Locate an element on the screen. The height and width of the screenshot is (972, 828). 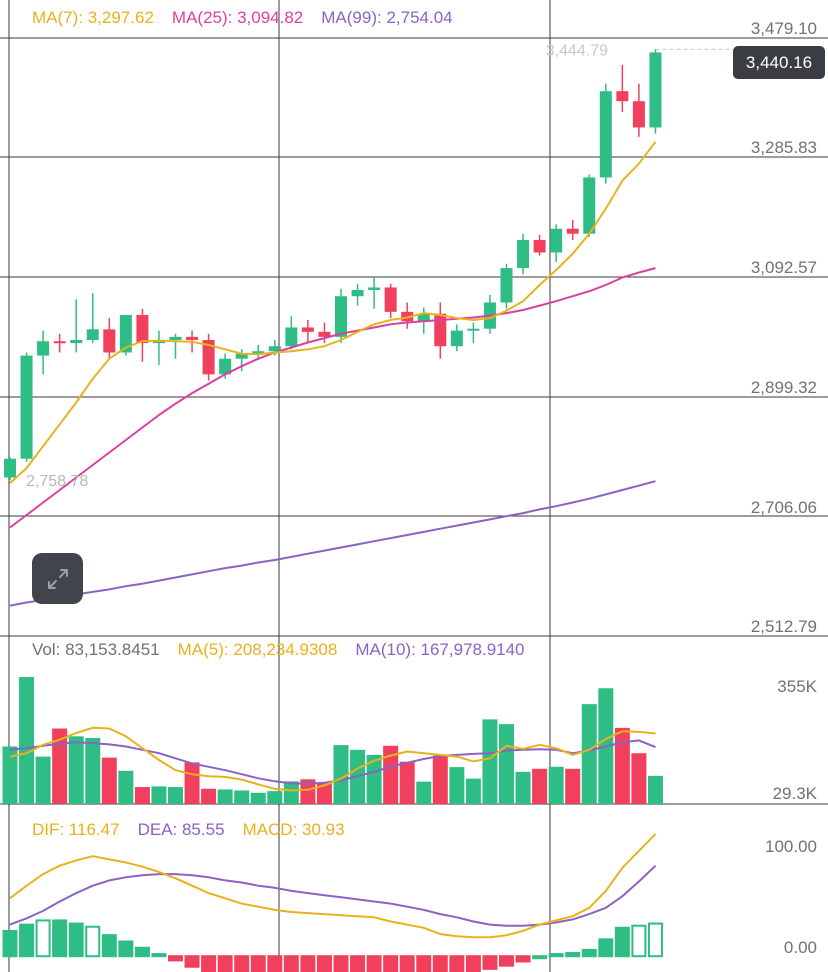
price-axis-label: 2,706.06 is located at coordinates (784, 507).